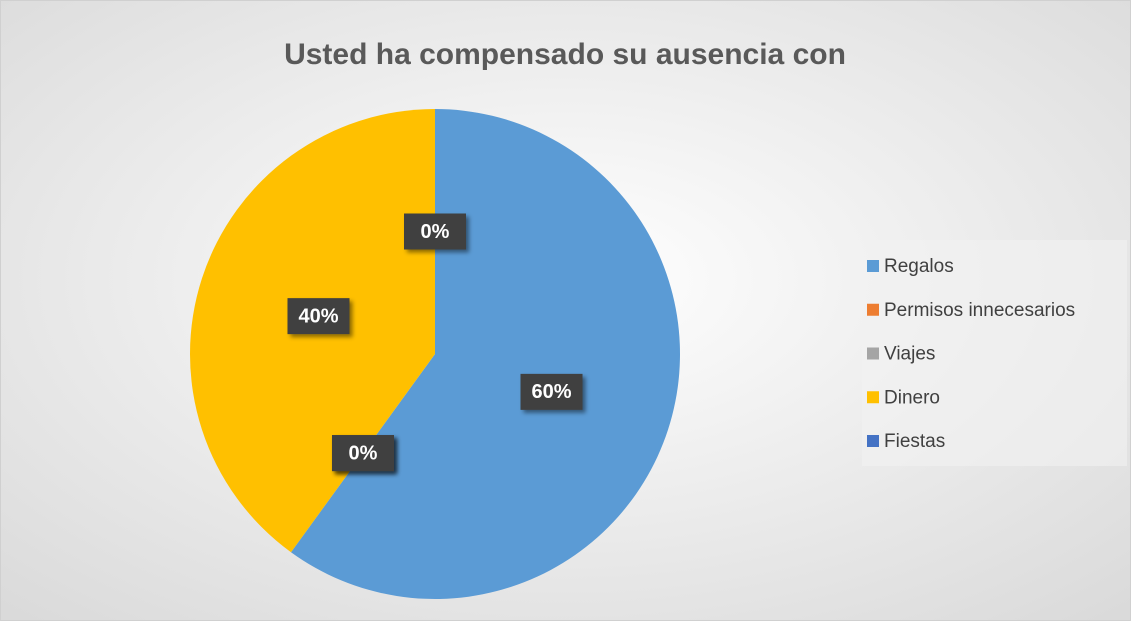  I want to click on chart-title: Usted ha compensado su ausencia con, so click(565, 54).